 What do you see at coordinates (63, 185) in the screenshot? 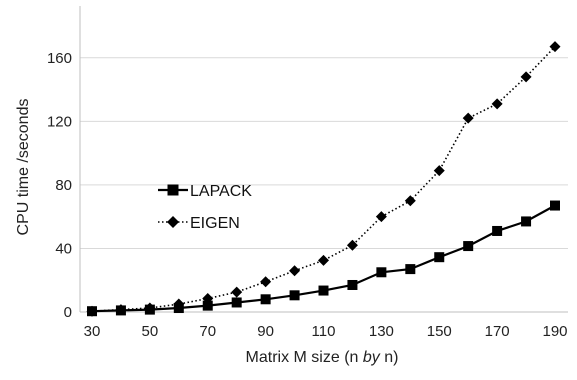
I see `y-tick-label-80: 80` at bounding box center [63, 185].